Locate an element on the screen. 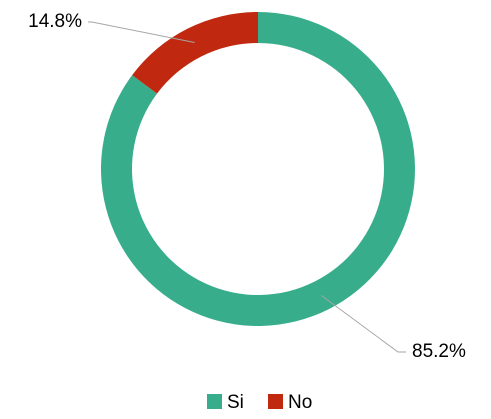  legend-label: No is located at coordinates (300, 402).